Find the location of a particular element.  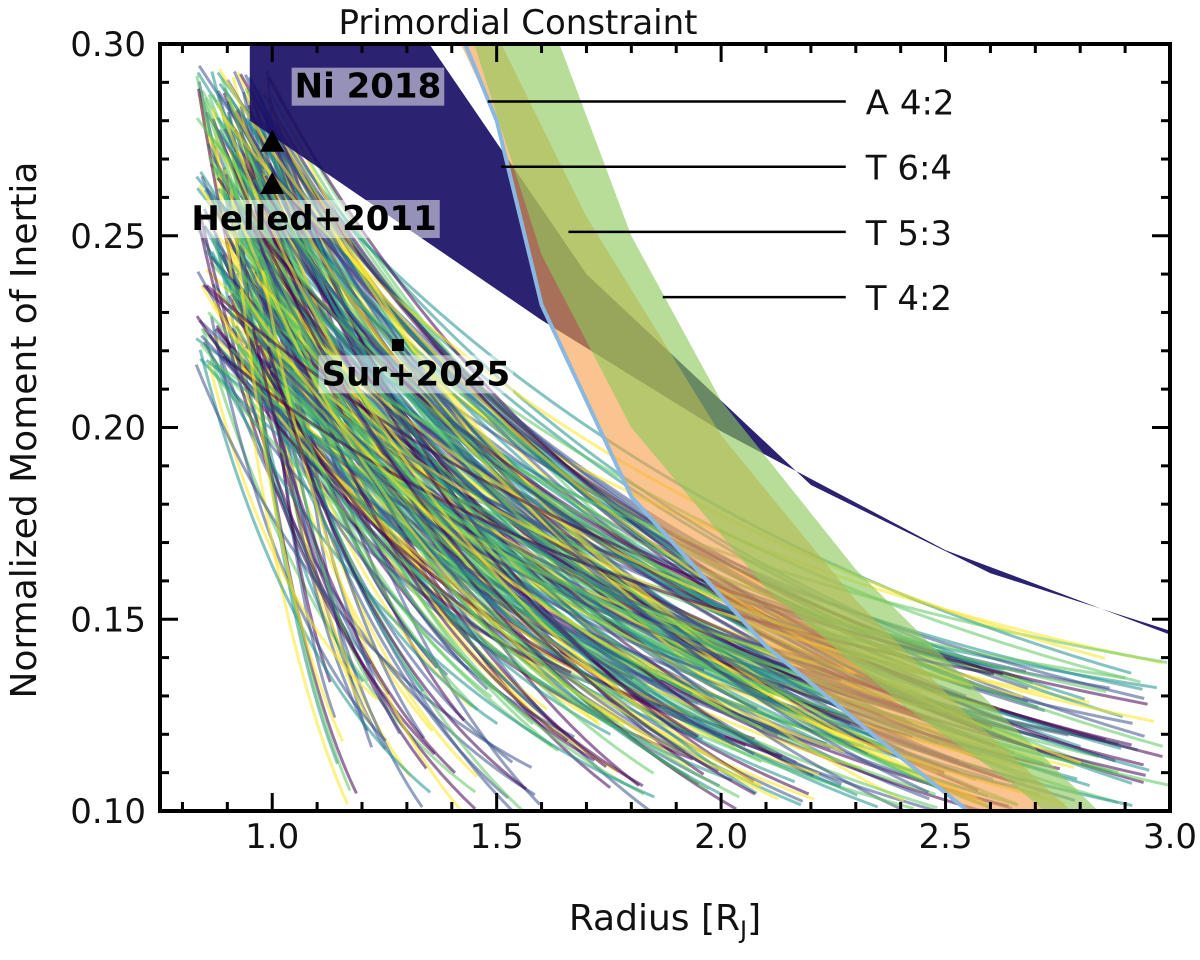

measurement-labels: Ni 2018 Helled+2011 Sur+2025 is located at coordinates (351, 230).